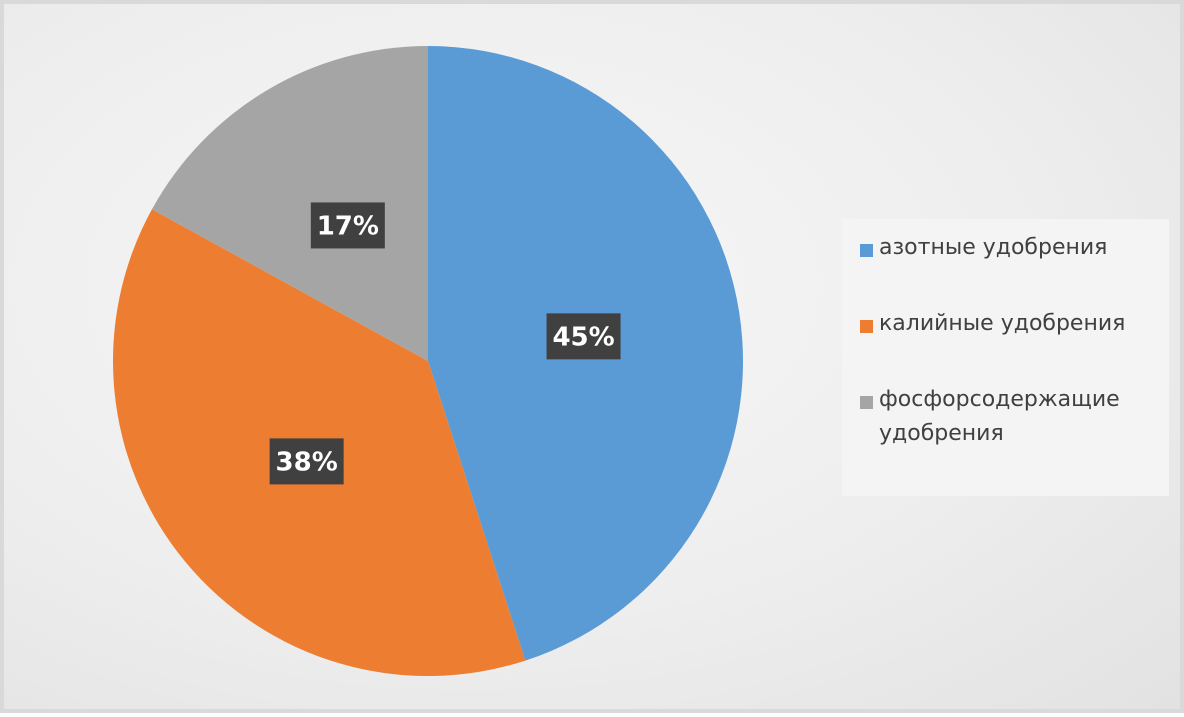  I want to click on legend-label: азотные удобрения, so click(993, 247).